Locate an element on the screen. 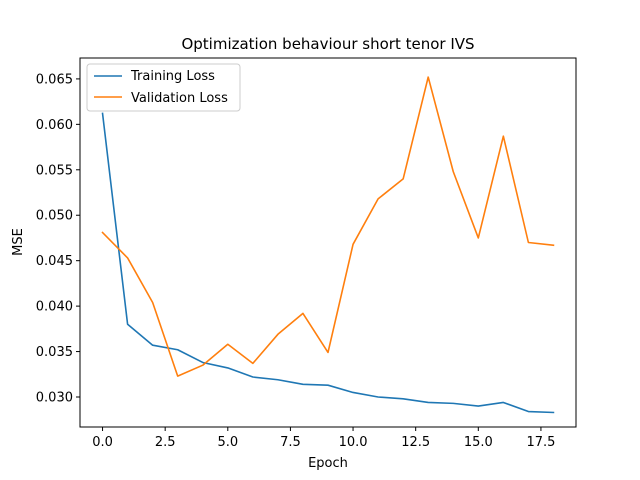 Image resolution: width=640 pixels, height=480 pixels. y-tick-label: 0.050 is located at coordinates (54, 216).